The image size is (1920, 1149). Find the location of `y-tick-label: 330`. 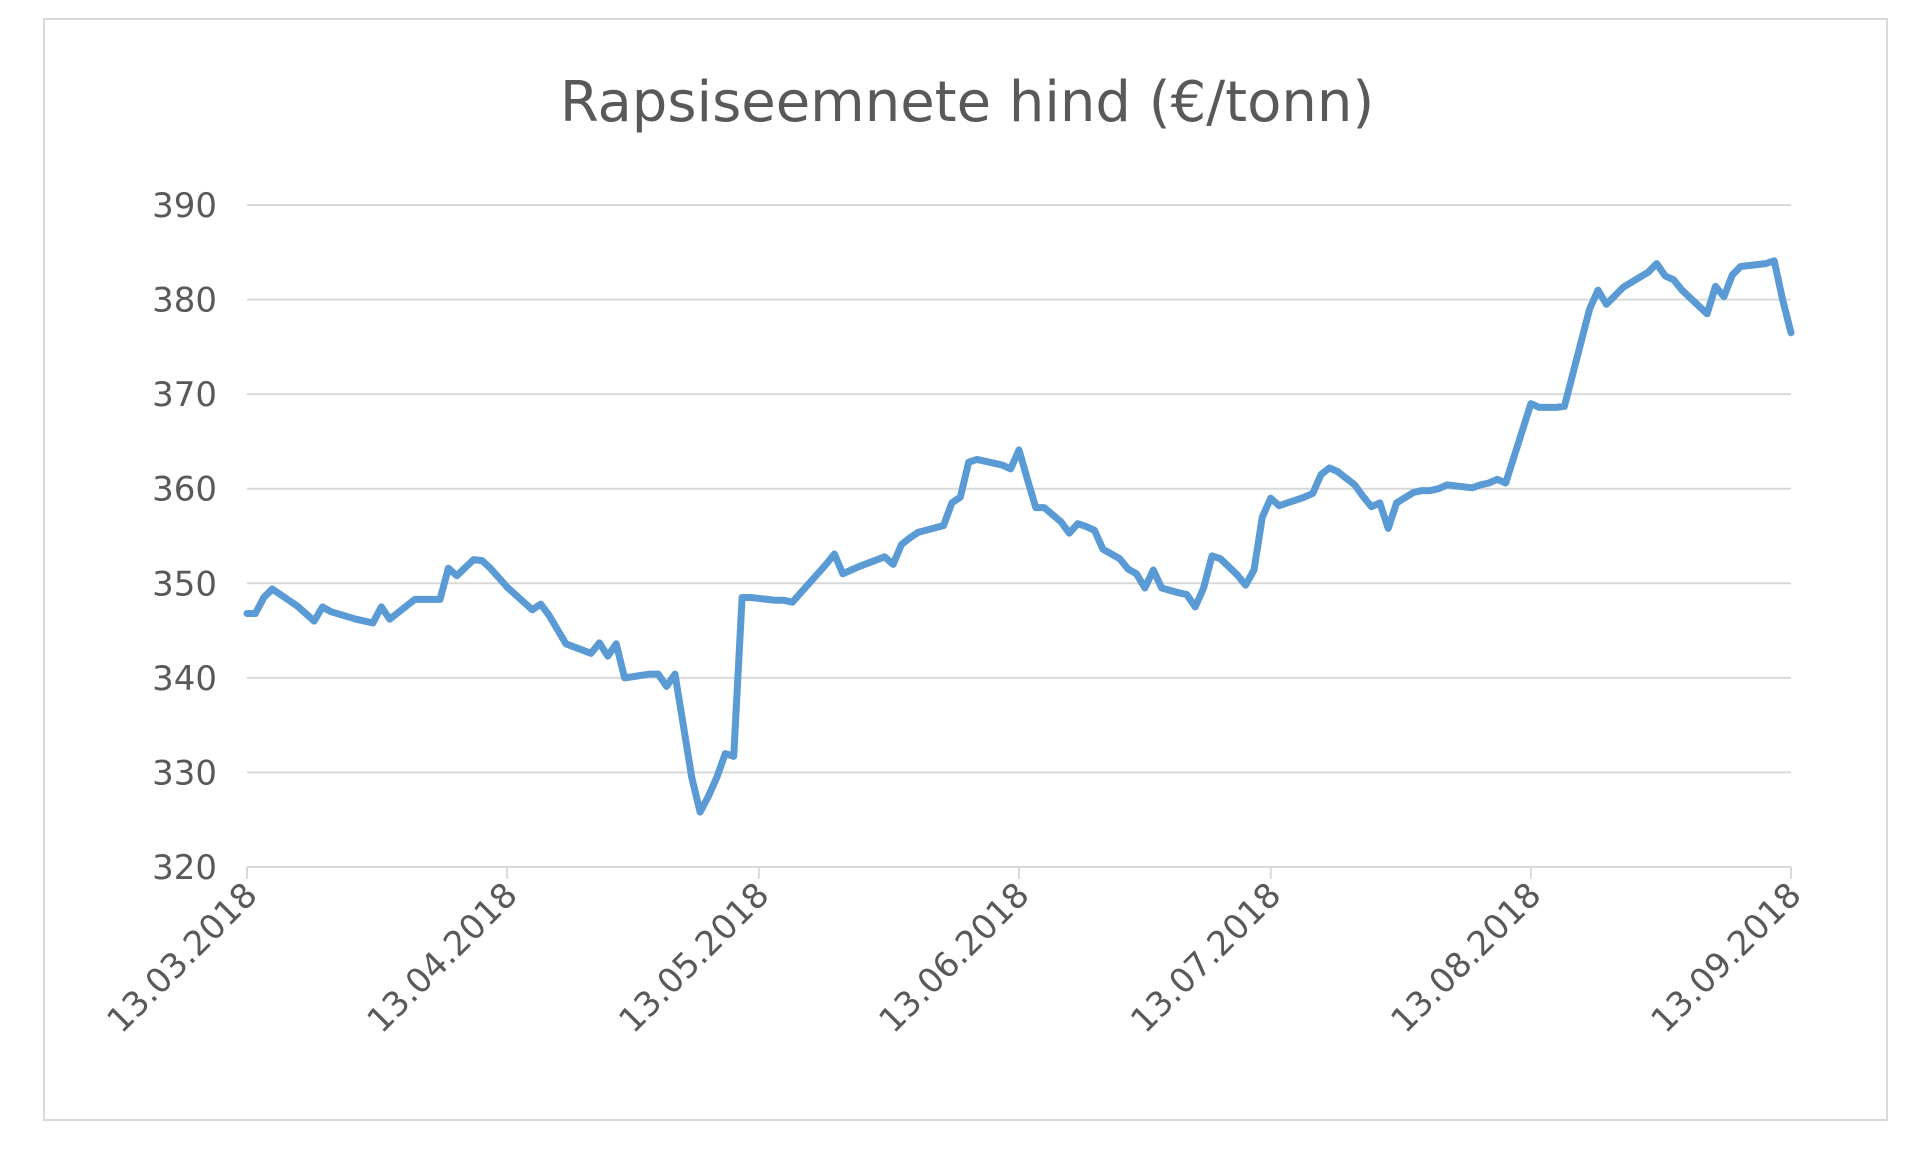

y-tick-label: 330 is located at coordinates (184, 773).